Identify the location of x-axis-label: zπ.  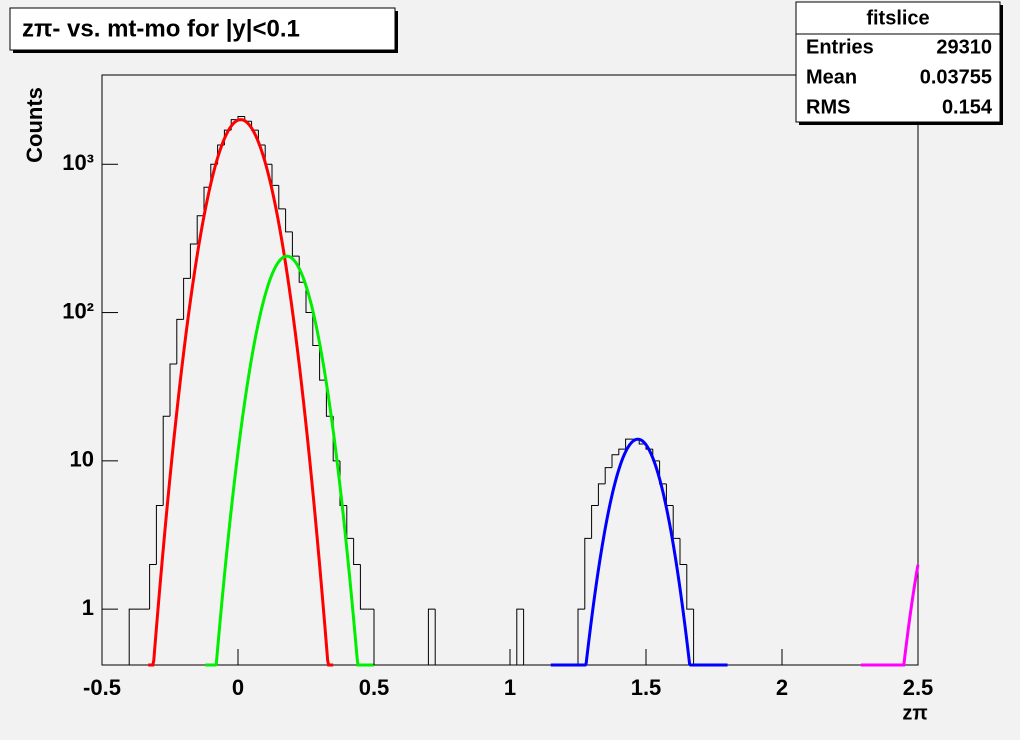
(914, 713).